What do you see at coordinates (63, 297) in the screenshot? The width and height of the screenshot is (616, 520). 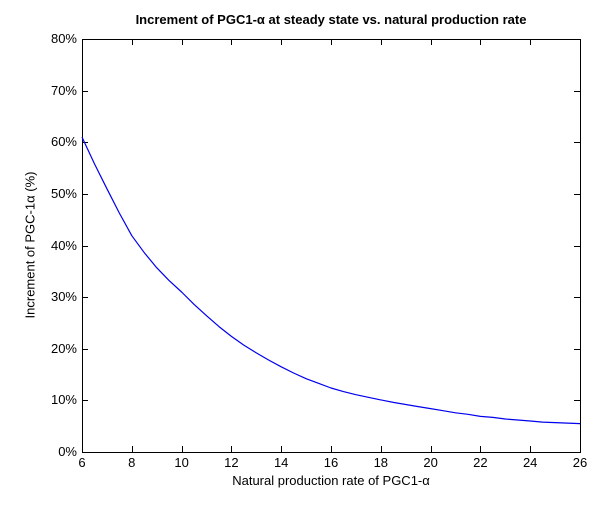 I see `y-tick-label: 30%` at bounding box center [63, 297].